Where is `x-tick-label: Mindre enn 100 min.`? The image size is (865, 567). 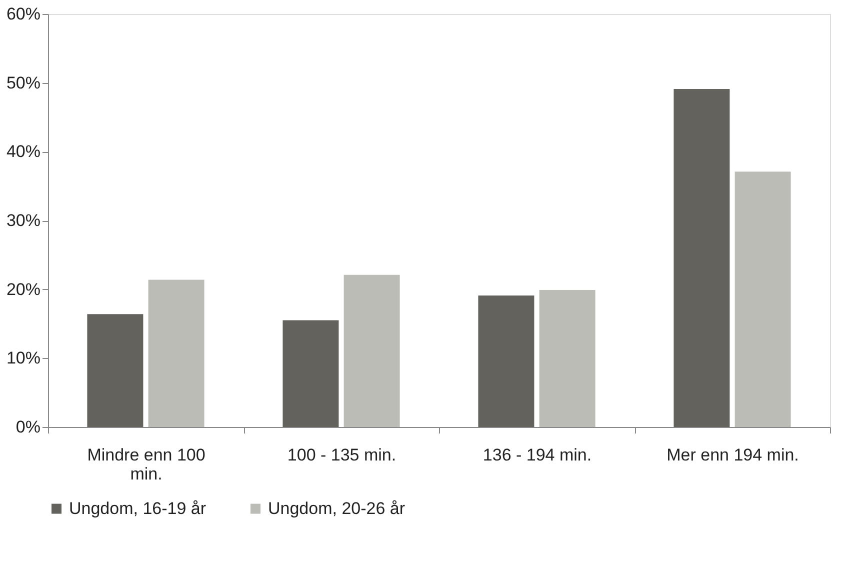
x-tick-label: Mindre enn 100 min. is located at coordinates (146, 465).